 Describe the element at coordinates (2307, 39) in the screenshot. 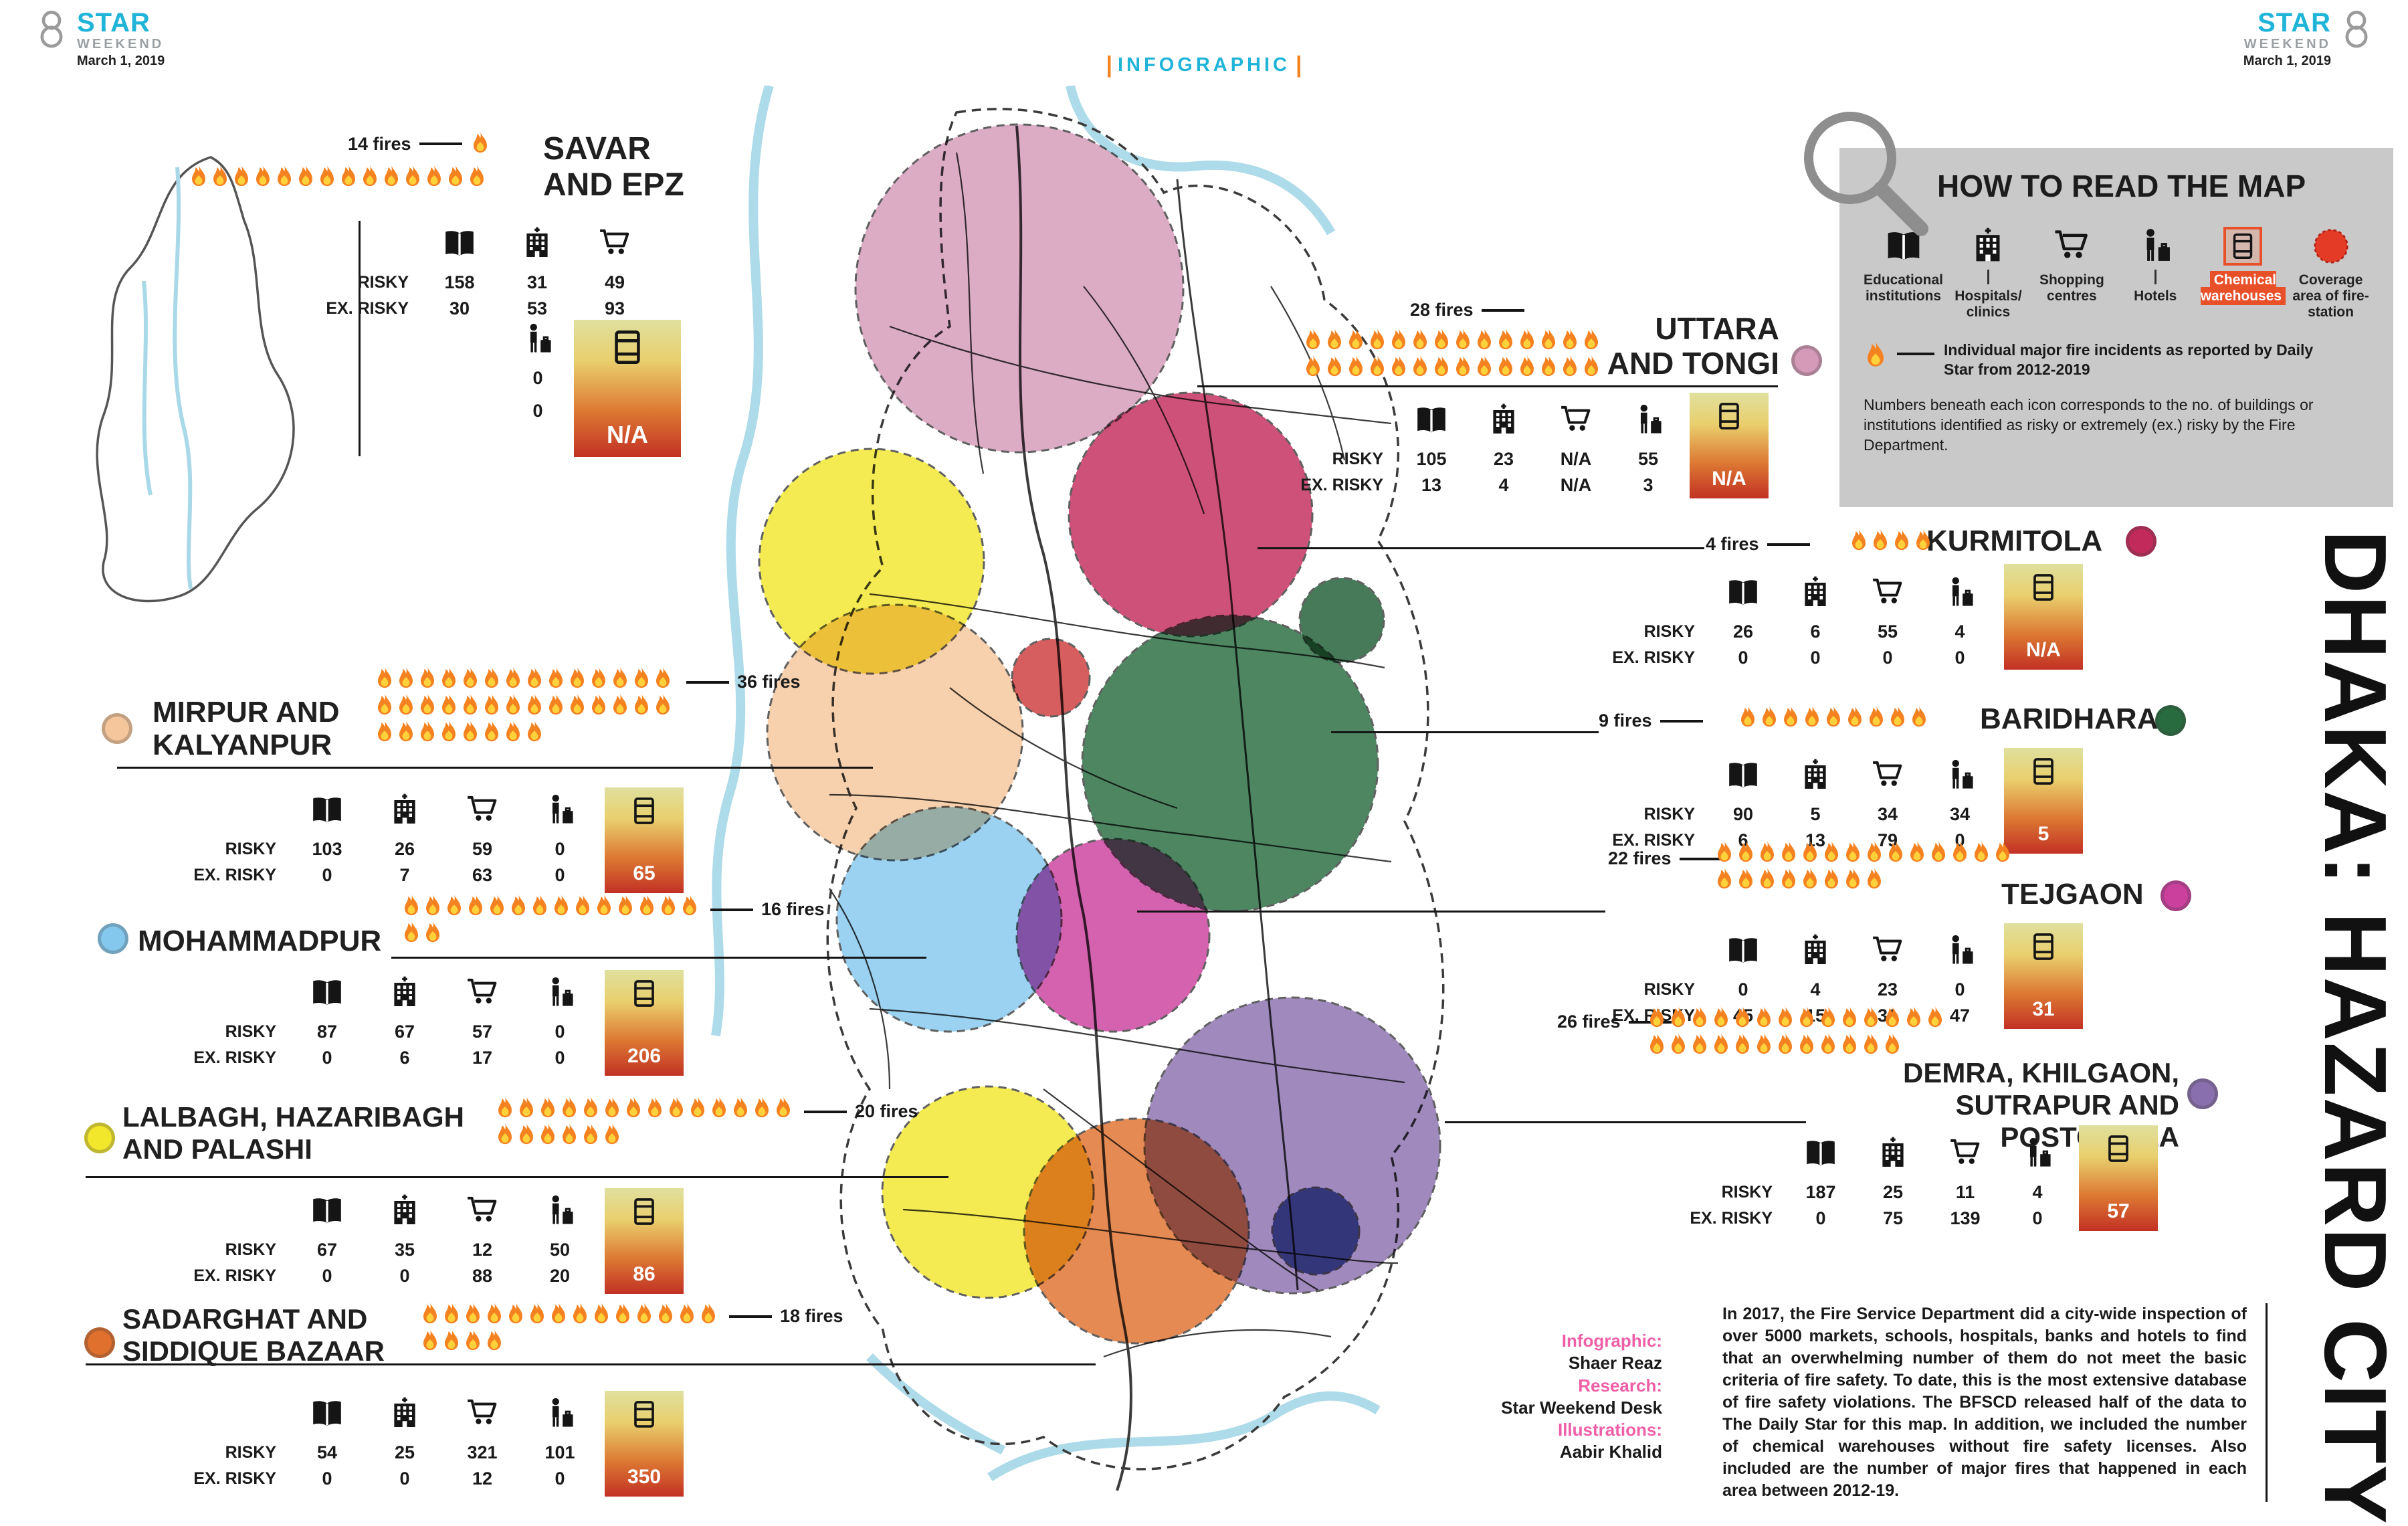

I see `star-weekend-logo-right: STAR WEEKEND March 1, 2019` at that location.